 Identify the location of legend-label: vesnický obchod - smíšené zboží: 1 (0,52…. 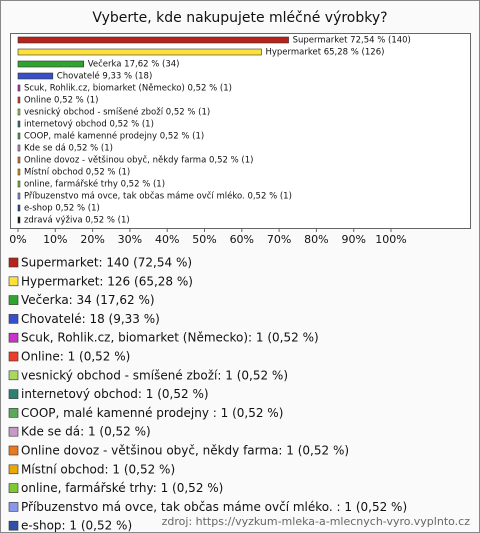
(154, 375).